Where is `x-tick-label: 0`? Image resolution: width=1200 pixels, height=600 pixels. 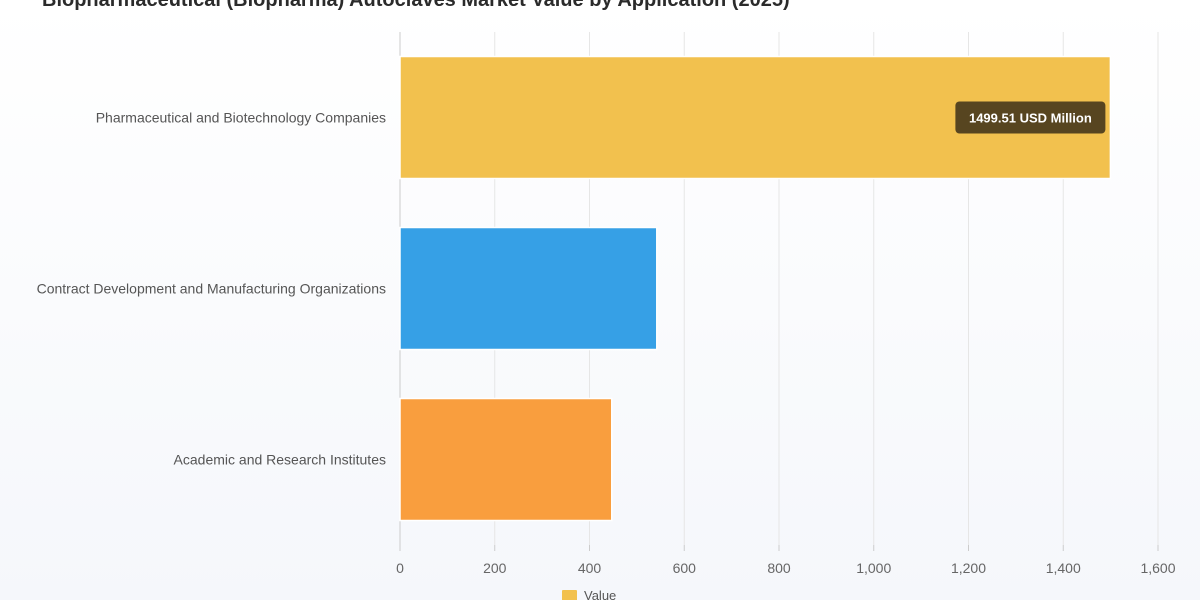 x-tick-label: 0 is located at coordinates (400, 568).